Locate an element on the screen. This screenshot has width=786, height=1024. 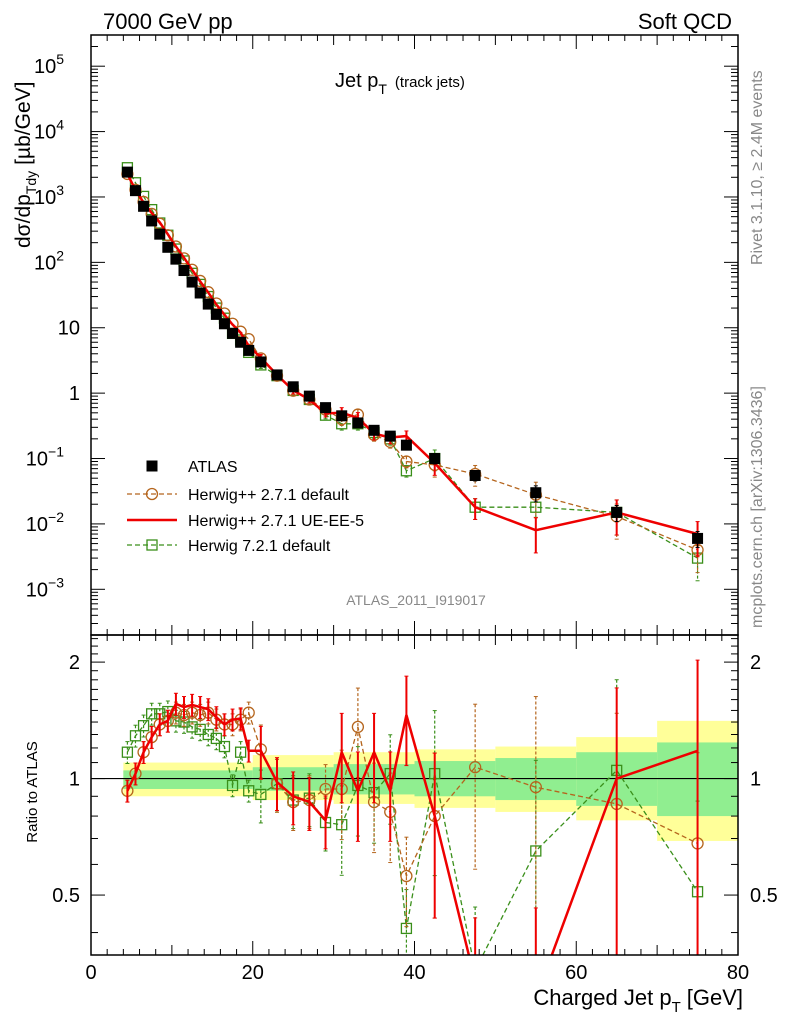
uncertainty-band is located at coordinates (414, 780).